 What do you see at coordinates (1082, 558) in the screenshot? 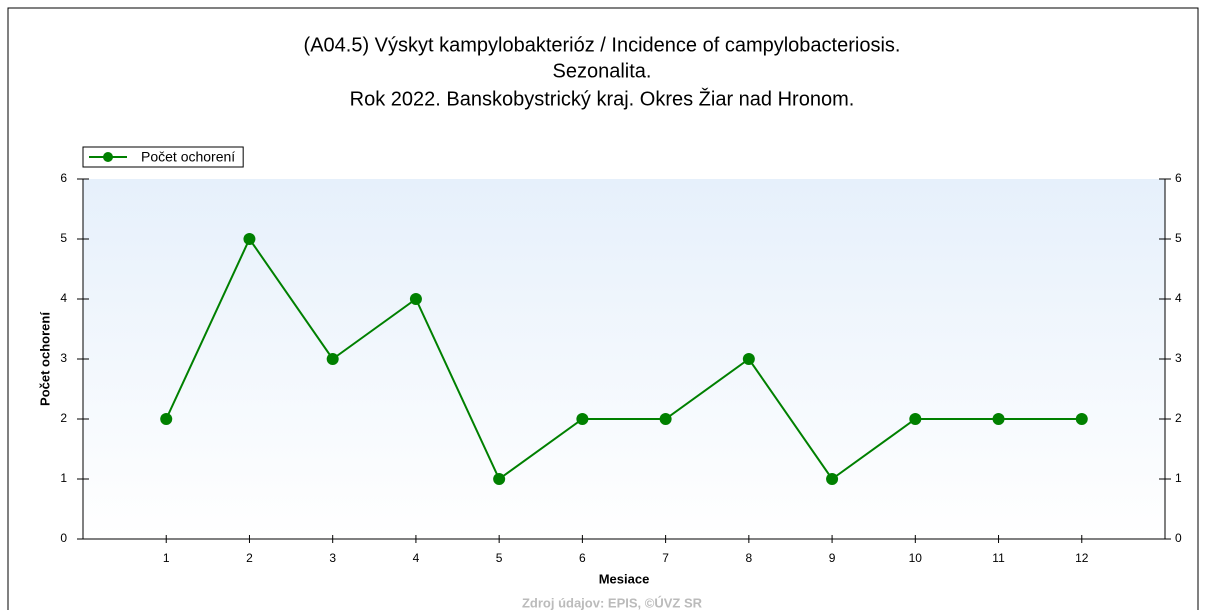
I see `x-tick-label: 12` at bounding box center [1082, 558].